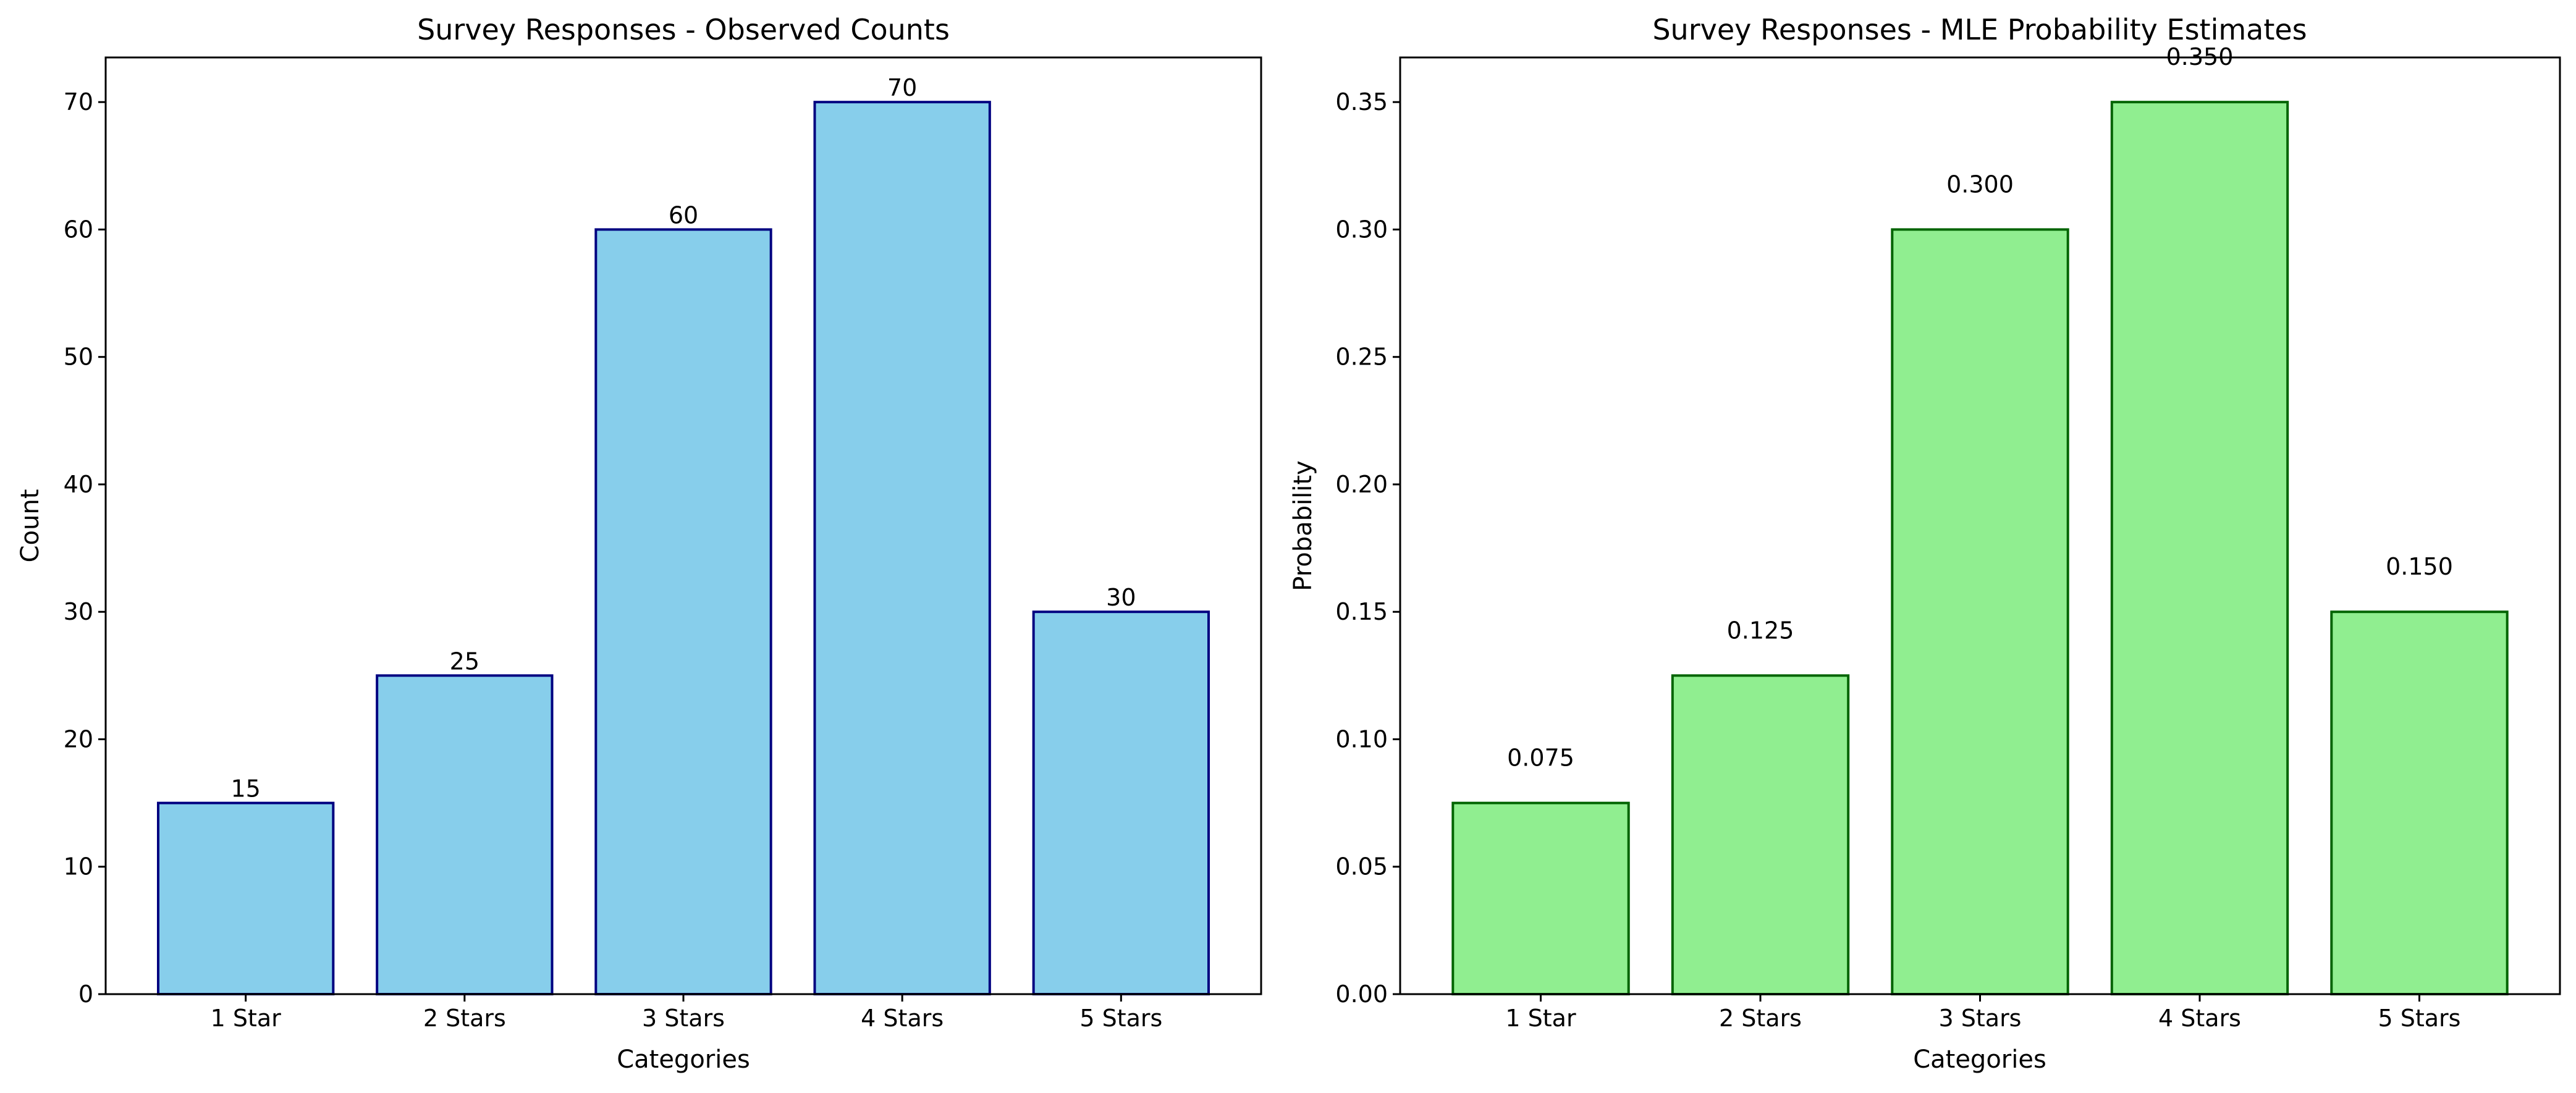 Image resolution: width=2576 pixels, height=1093 pixels. Describe the element at coordinates (1121, 597) in the screenshot. I see `value-label: 30` at that location.